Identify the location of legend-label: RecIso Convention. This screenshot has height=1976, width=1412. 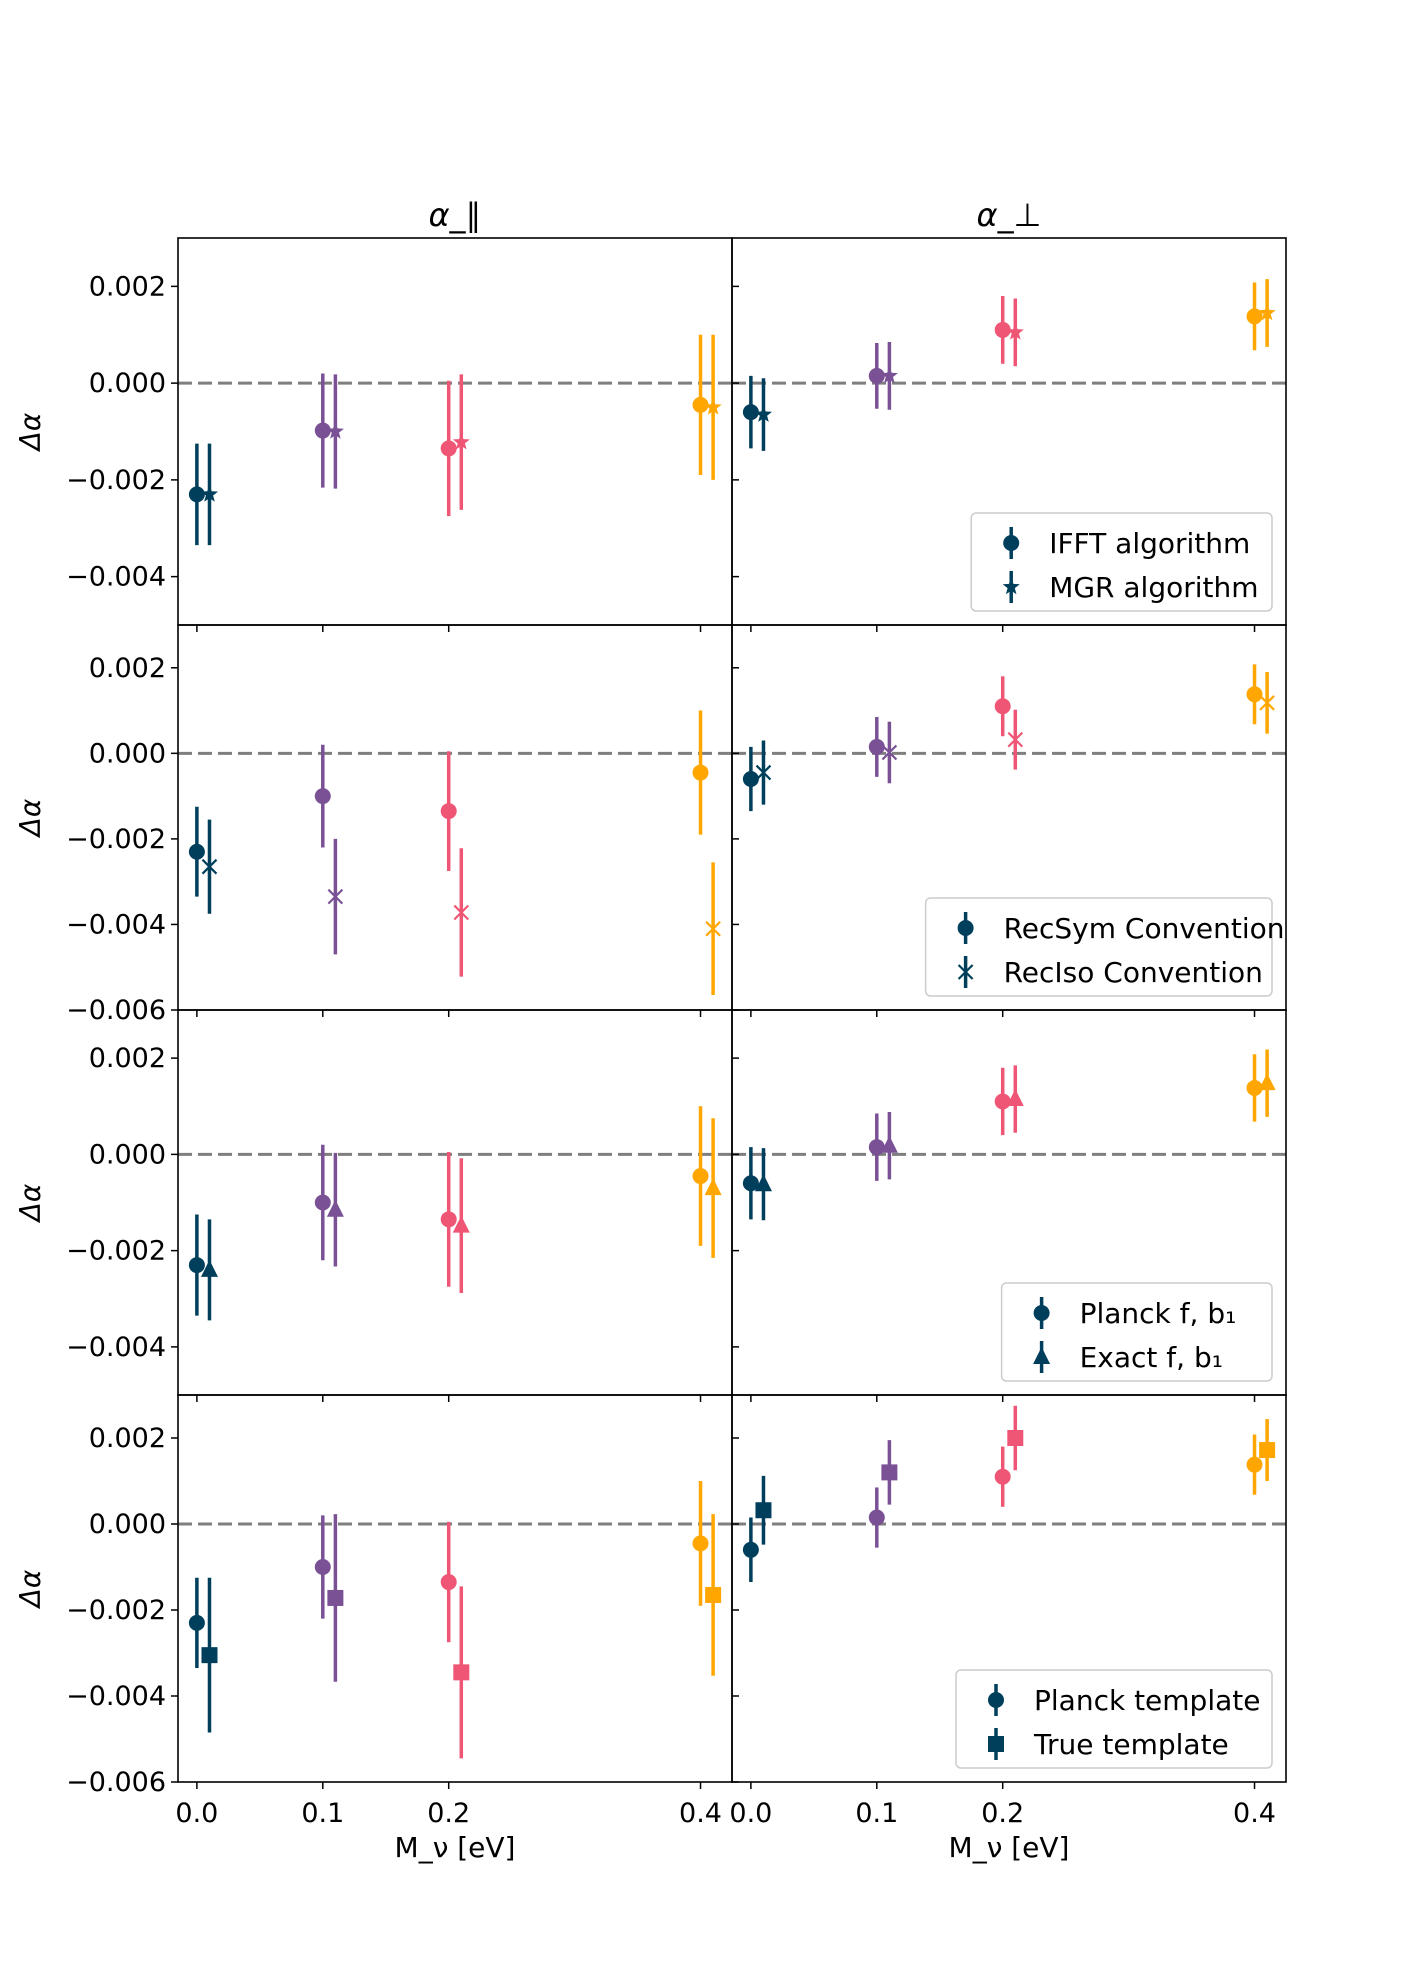
(1133, 972).